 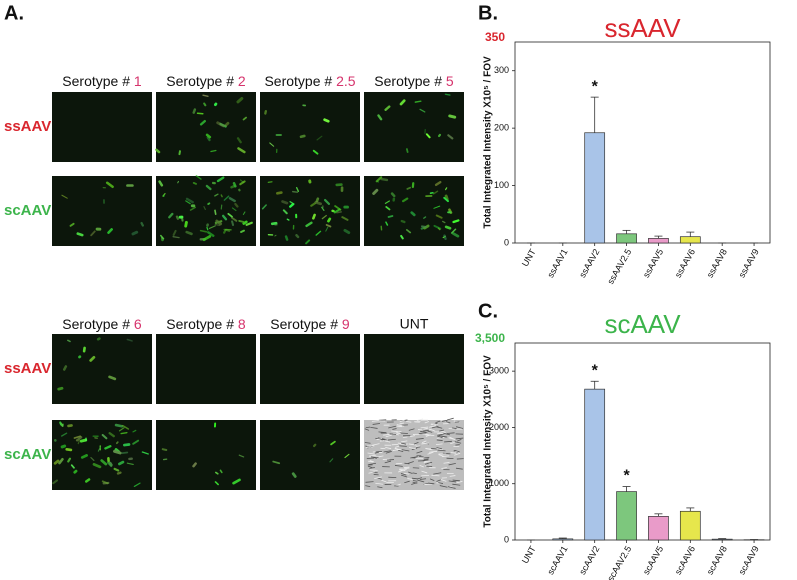 I want to click on column-header: Serotype # 1, so click(x=102, y=81).